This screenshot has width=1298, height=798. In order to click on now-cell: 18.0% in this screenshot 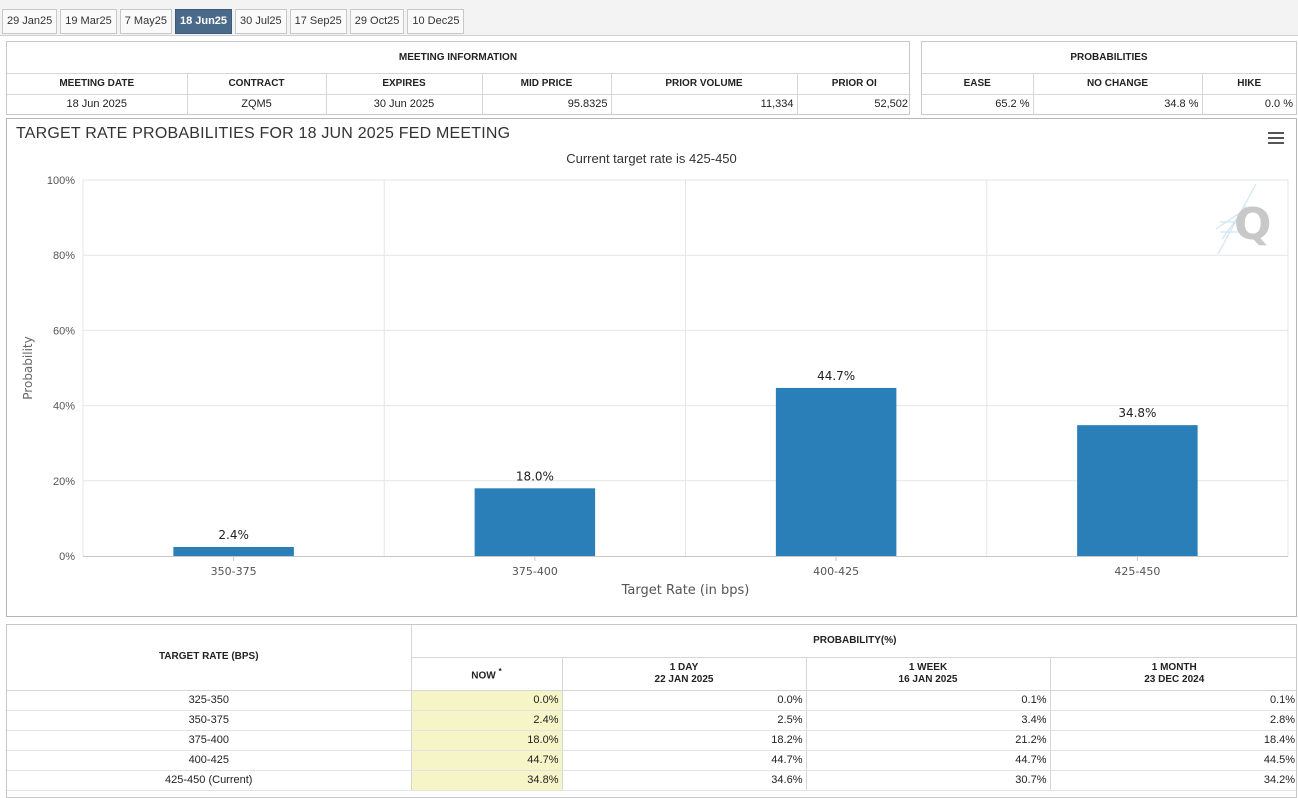, I will do `click(487, 740)`.